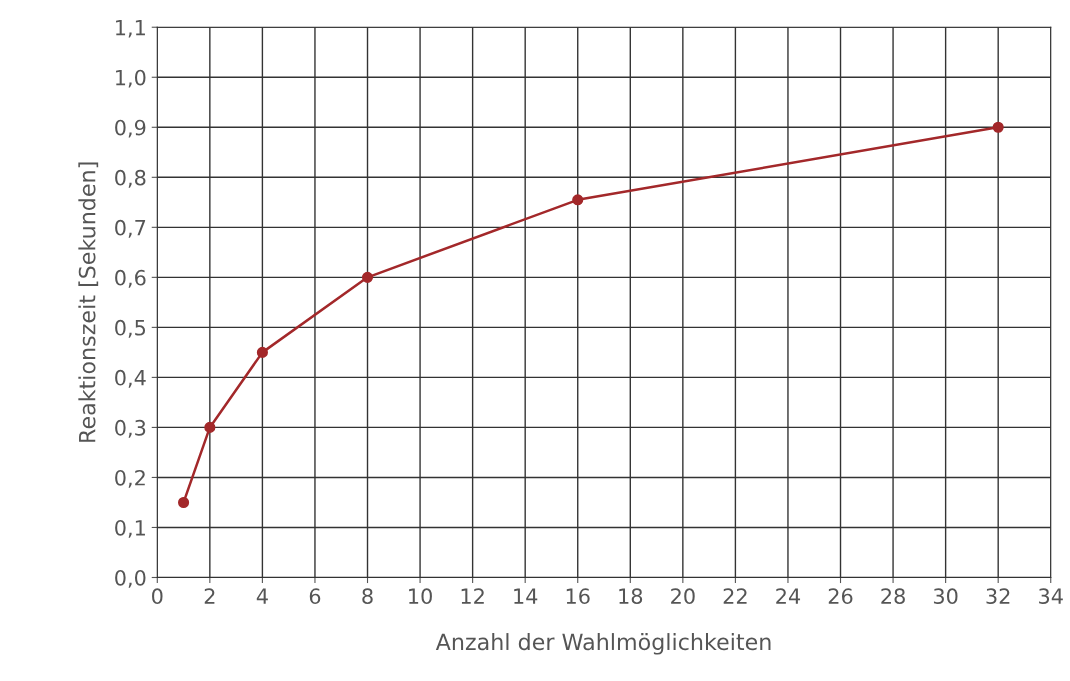 Image resolution: width=1070 pixels, height=681 pixels. What do you see at coordinates (130, 528) in the screenshot?
I see `y-tick-label: 0,1` at bounding box center [130, 528].